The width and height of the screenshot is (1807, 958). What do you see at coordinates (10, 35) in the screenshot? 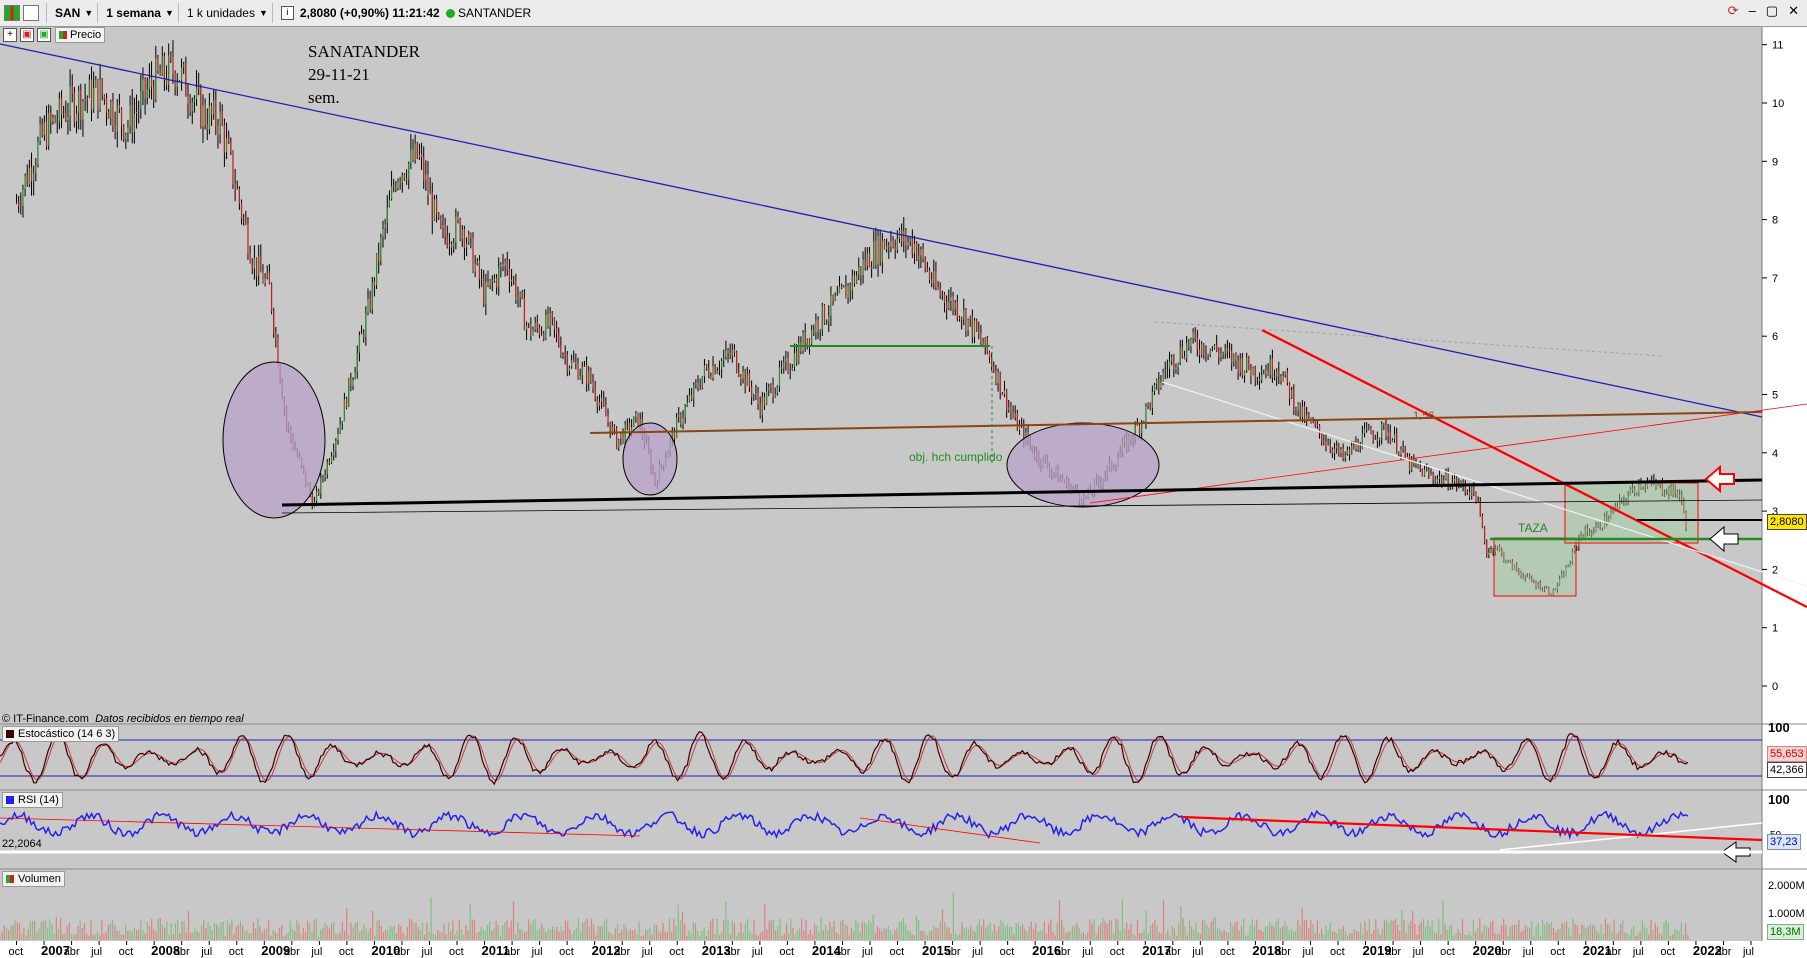
I see `add-icon: +` at bounding box center [10, 35].